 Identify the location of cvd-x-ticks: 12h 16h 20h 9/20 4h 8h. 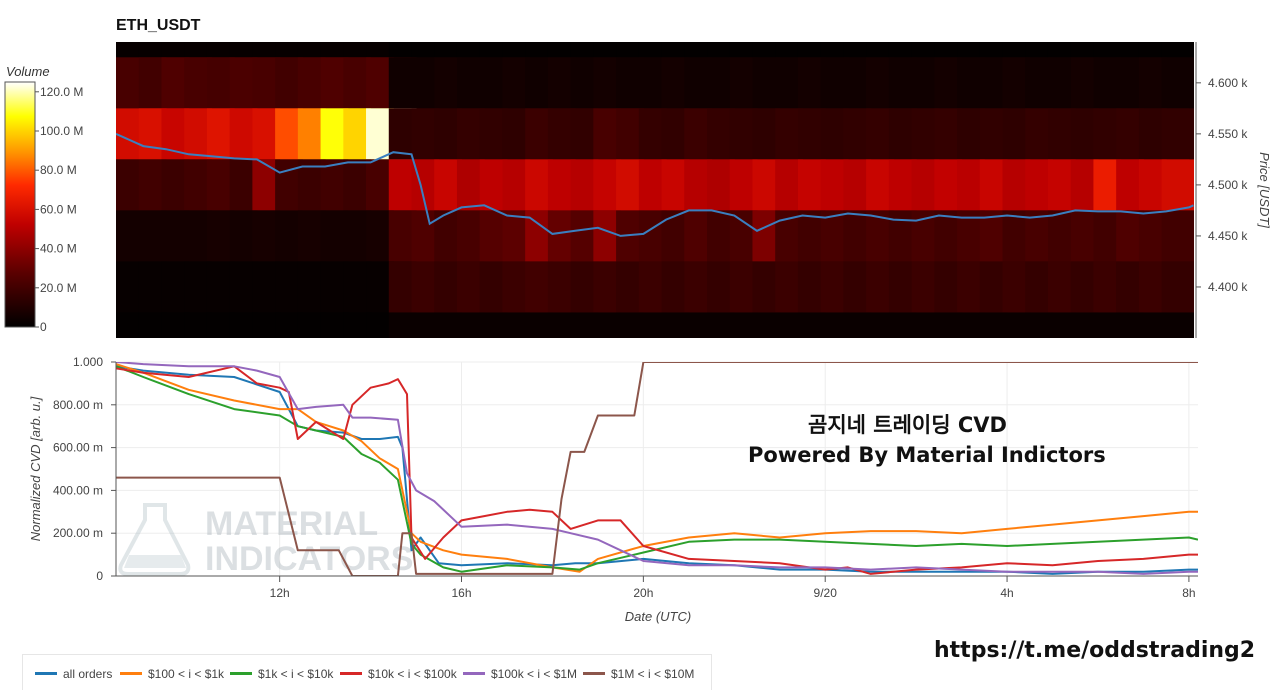
(733, 588).